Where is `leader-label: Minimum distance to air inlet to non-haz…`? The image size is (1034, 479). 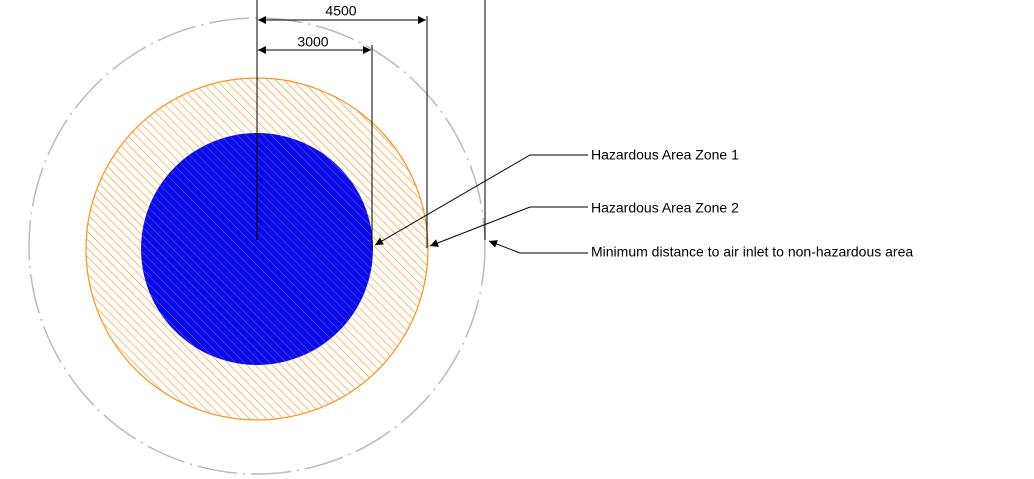
leader-label: Minimum distance to air inlet to non-haz… is located at coordinates (752, 252).